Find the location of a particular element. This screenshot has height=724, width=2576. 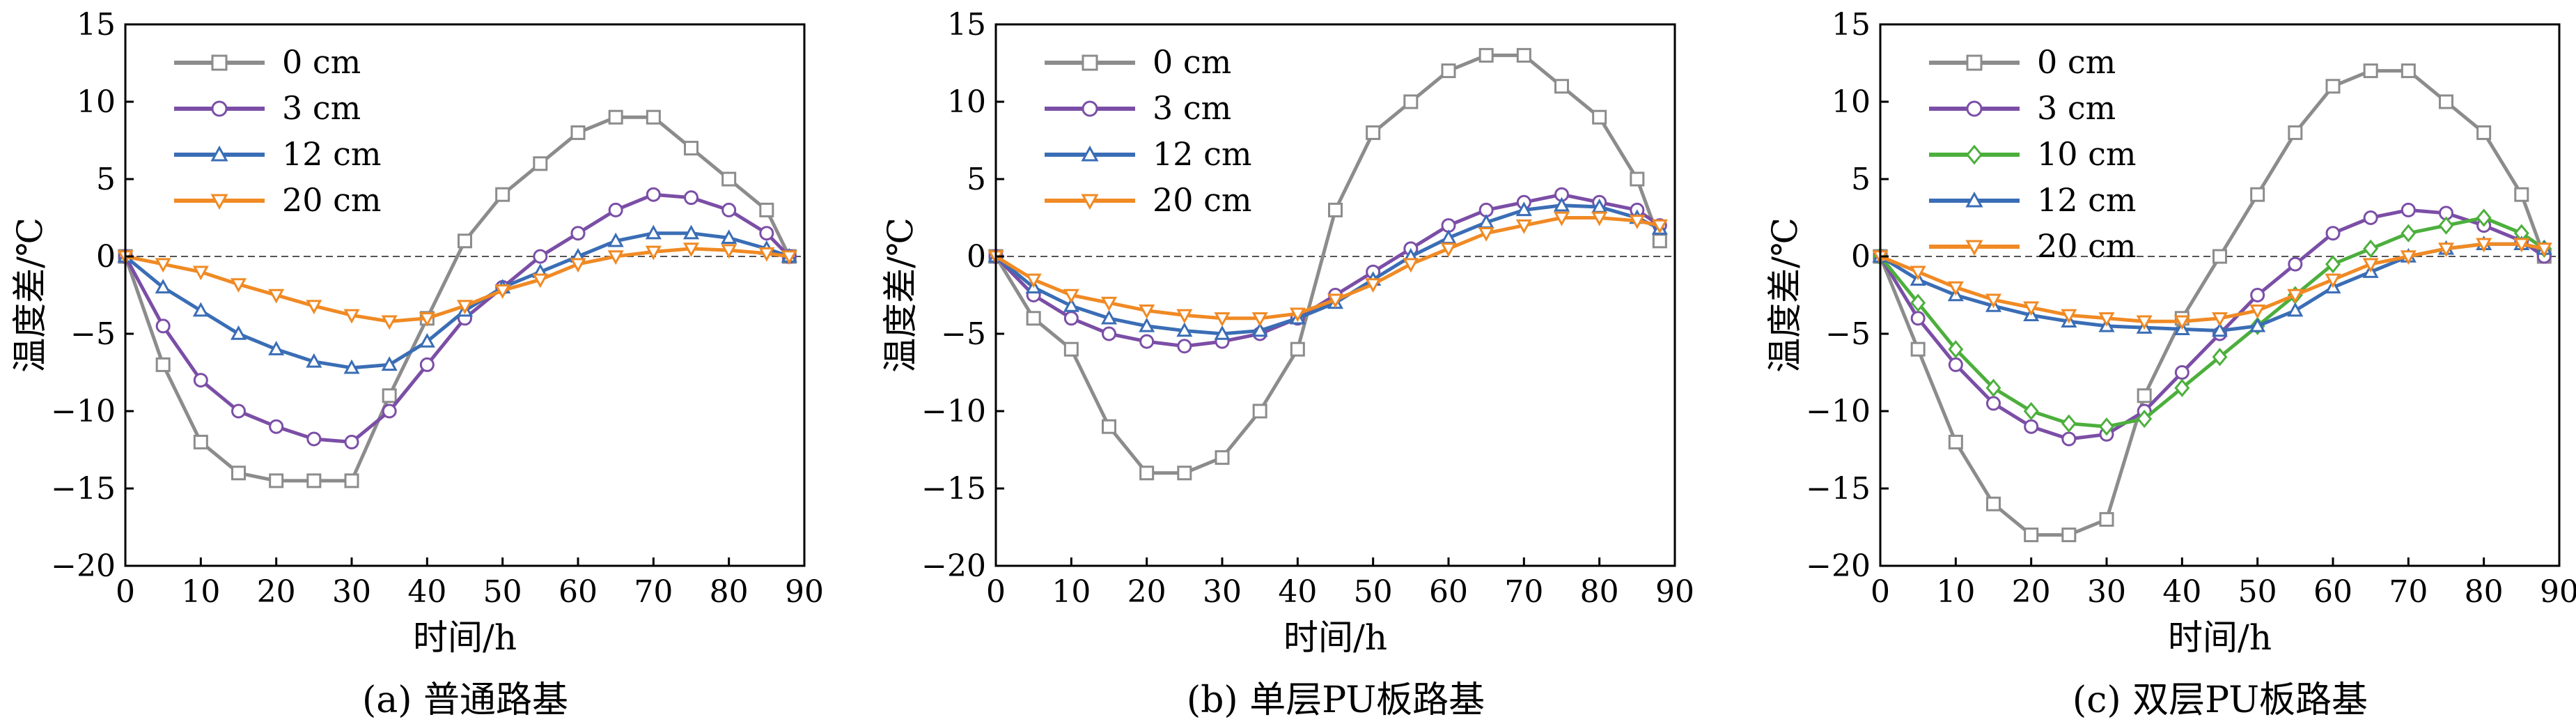

series-line is located at coordinates (1327, 269).